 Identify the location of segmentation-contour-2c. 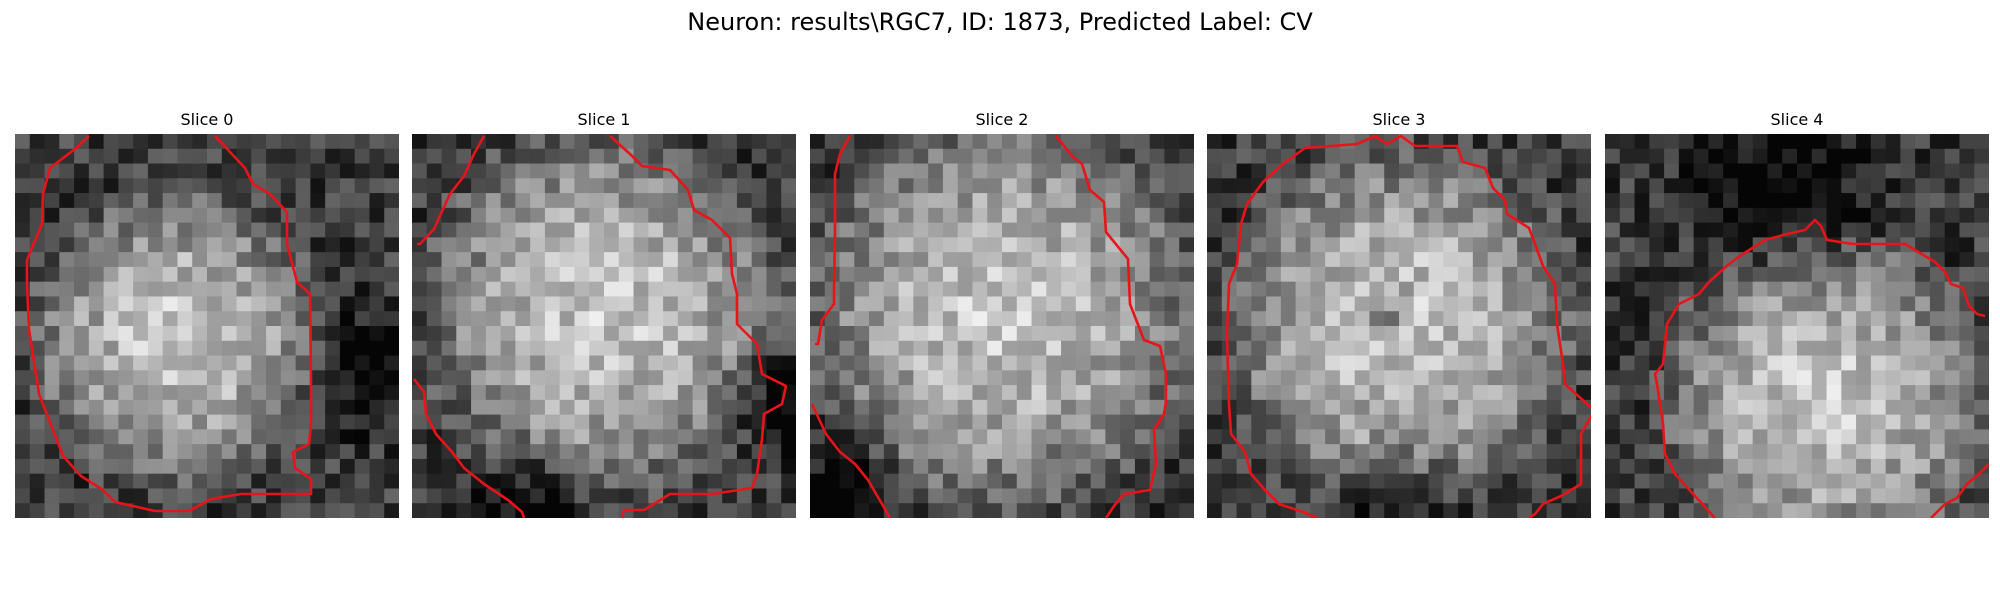
(851, 460).